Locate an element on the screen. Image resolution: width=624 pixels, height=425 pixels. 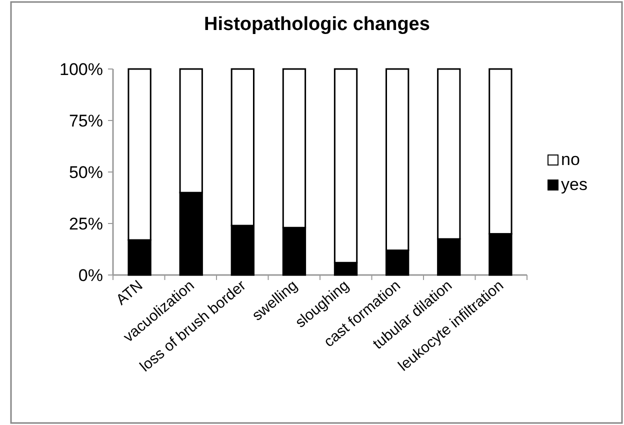
y-tick-label: 75% is located at coordinates (85, 120).